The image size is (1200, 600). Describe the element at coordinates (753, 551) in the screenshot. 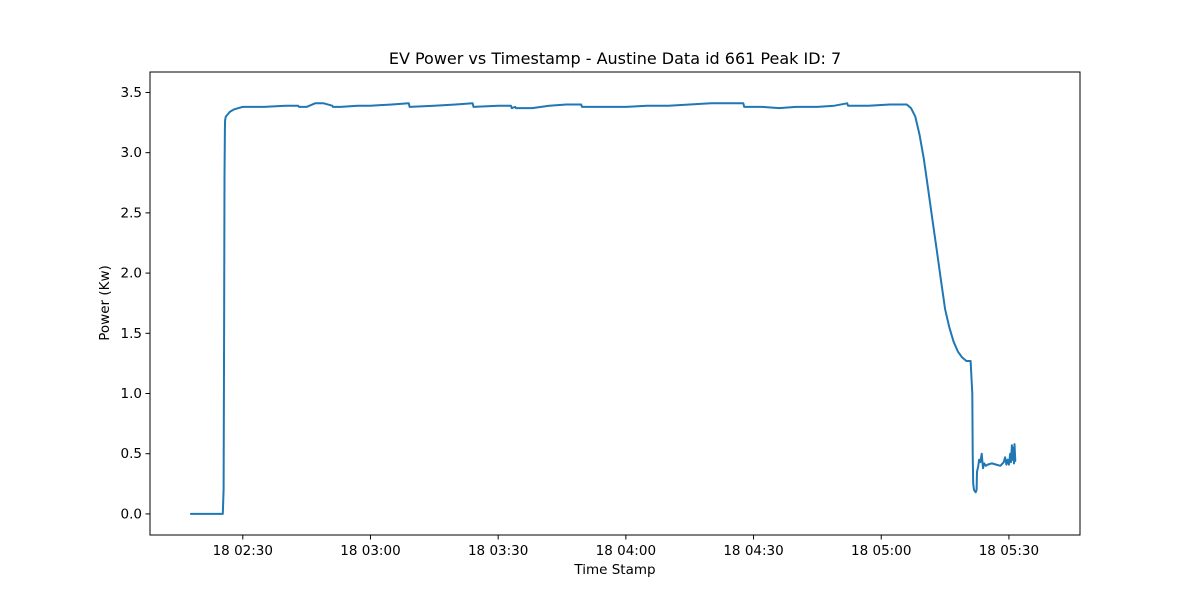

I see `x-tick-label: 18 04:30` at that location.